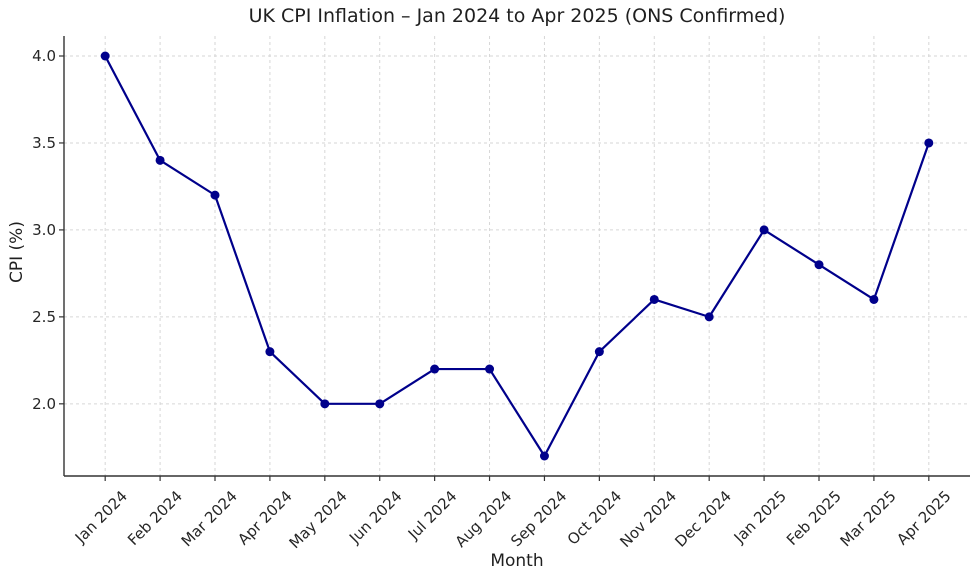  What do you see at coordinates (155, 518) in the screenshot?
I see `x-tick-label: Feb 2024` at bounding box center [155, 518].